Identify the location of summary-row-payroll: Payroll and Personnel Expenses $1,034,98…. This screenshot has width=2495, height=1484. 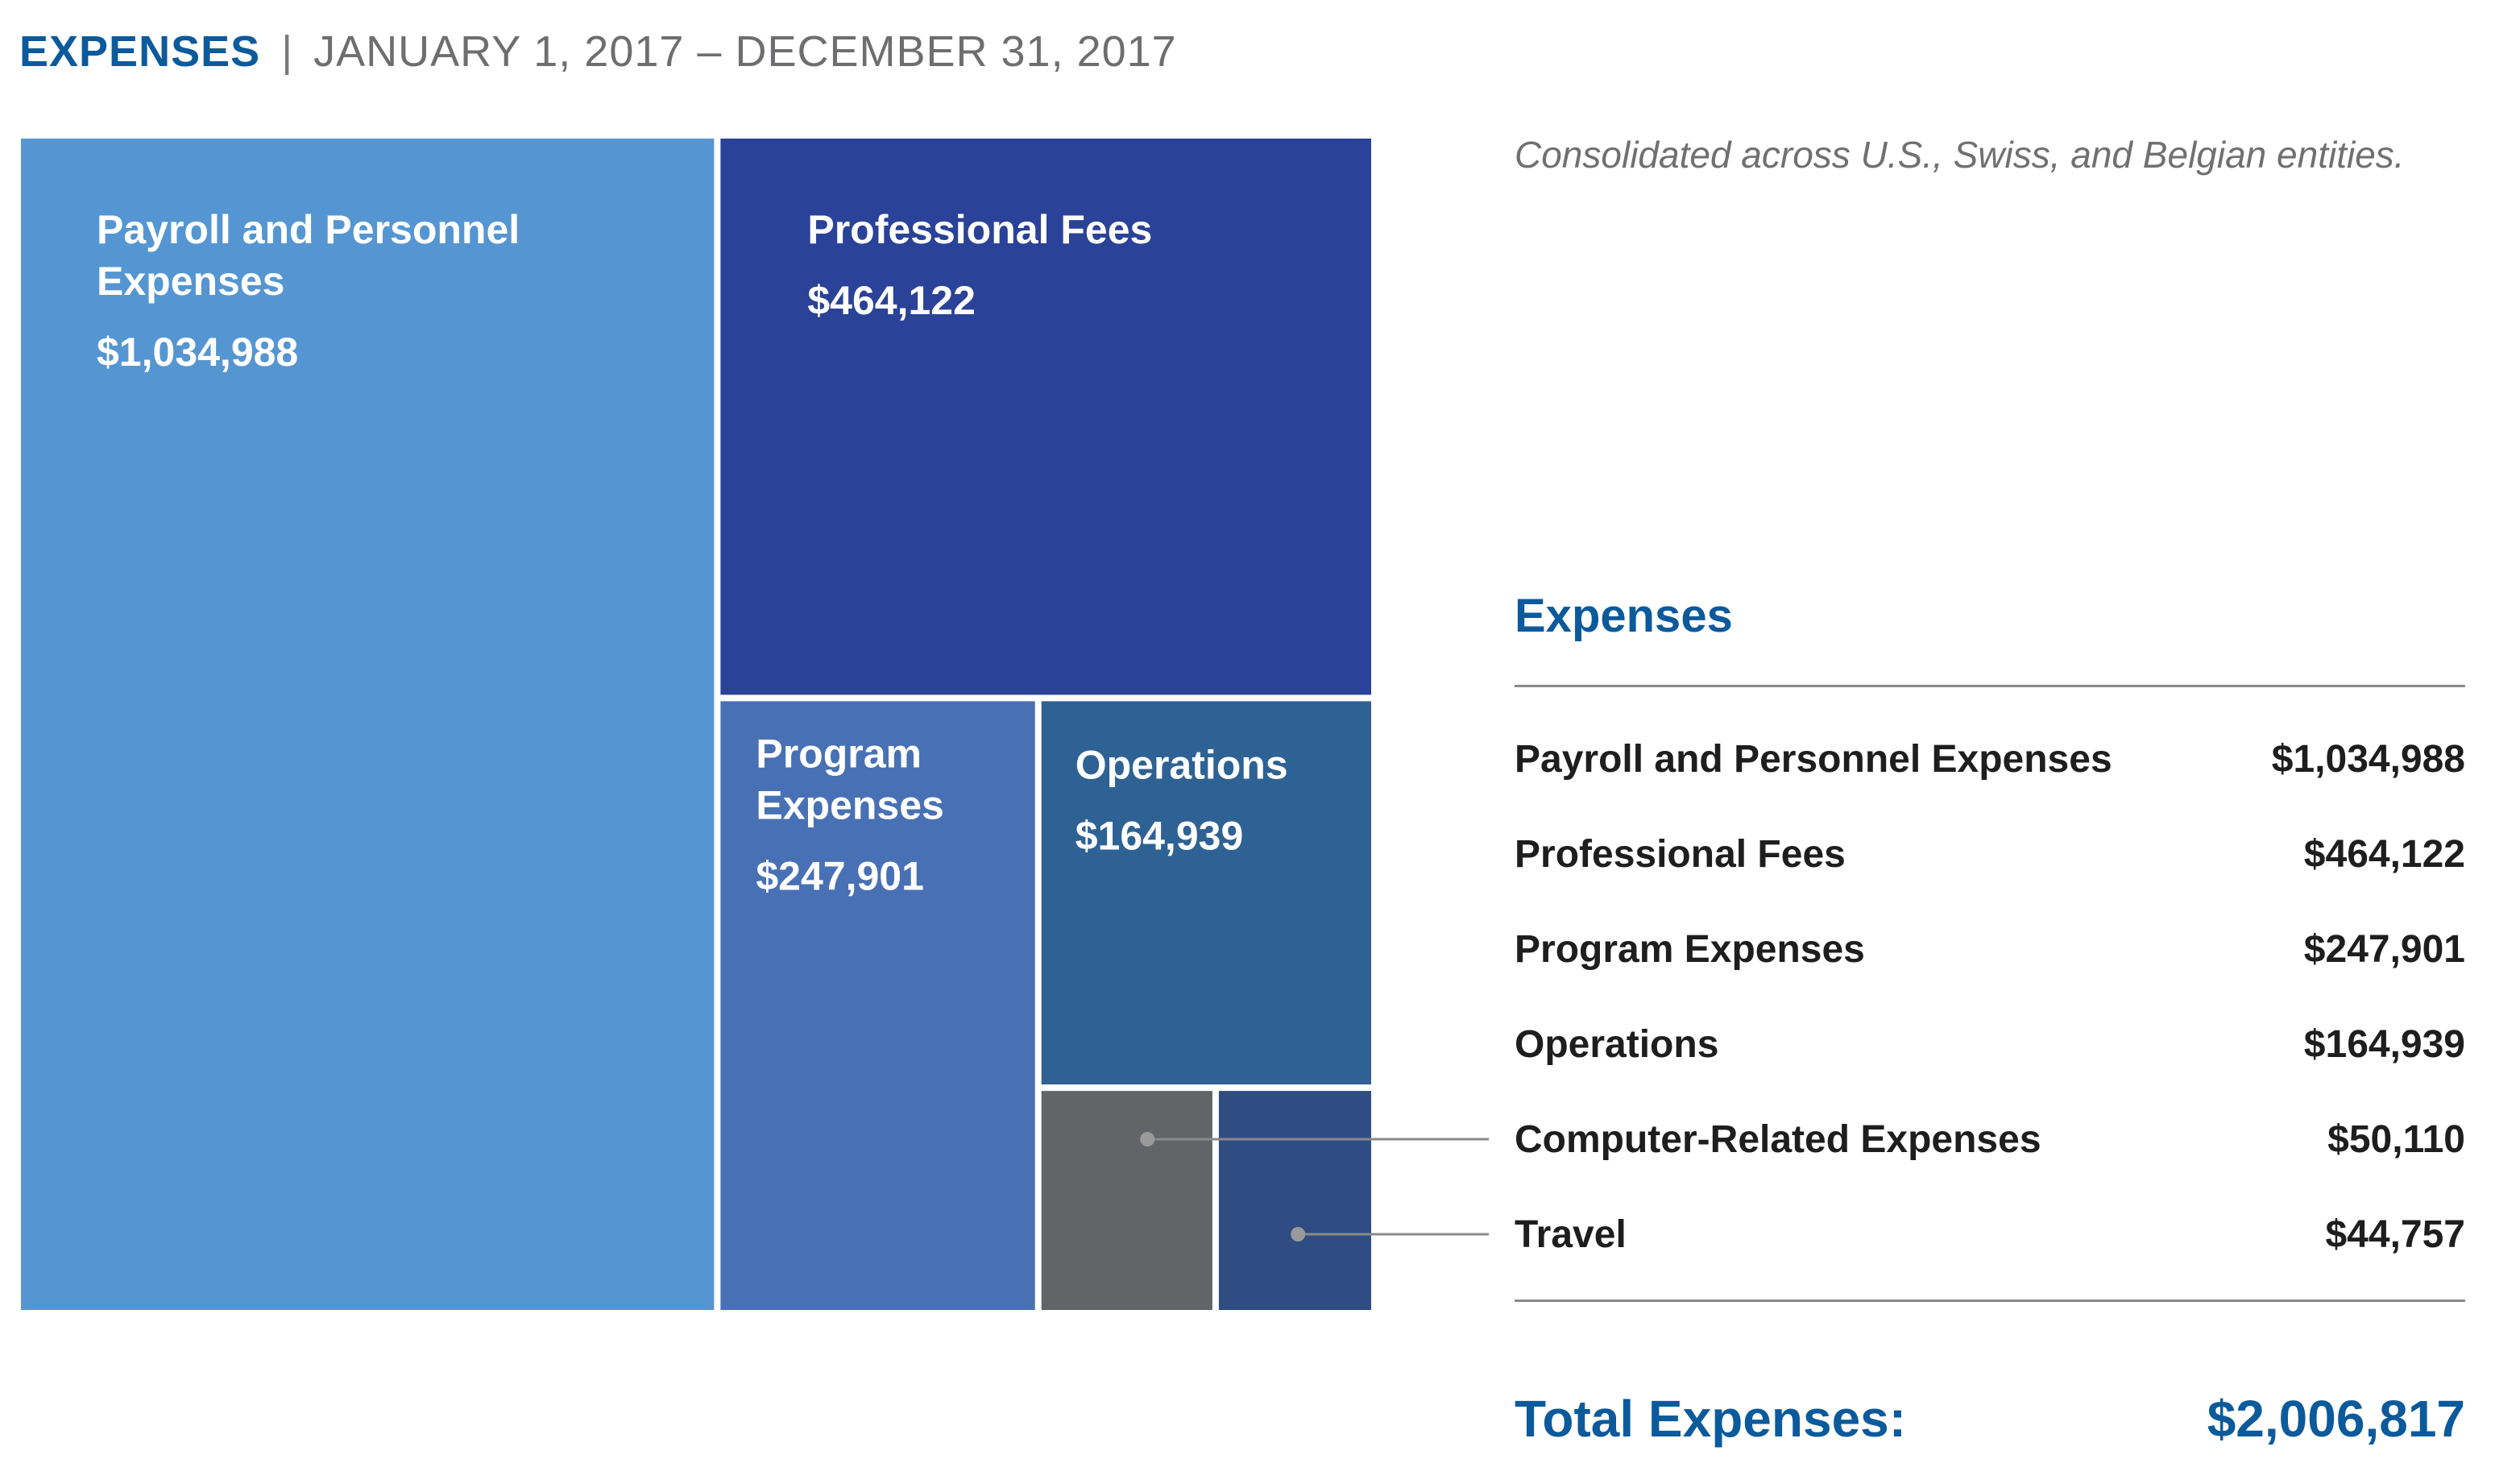
(1990, 758).